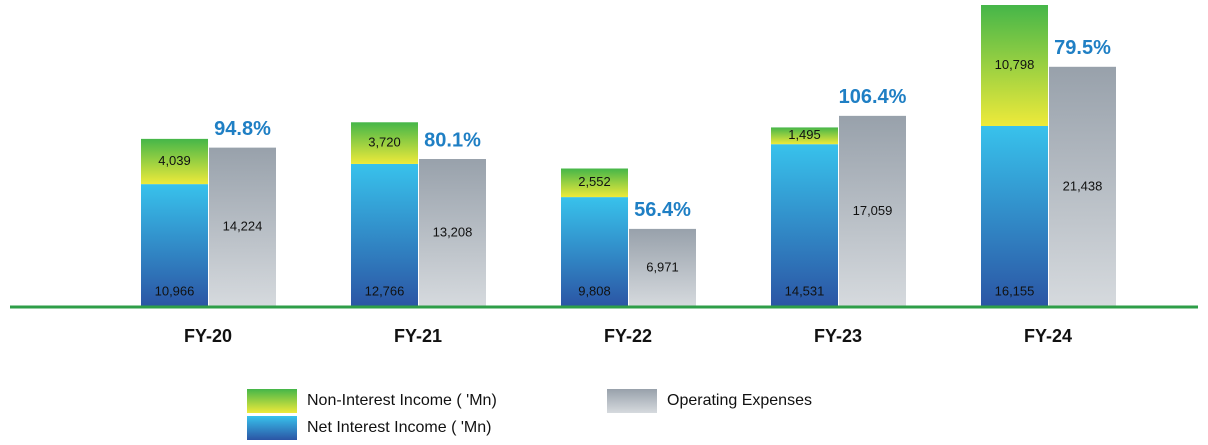 The height and width of the screenshot is (445, 1208). I want to click on data-label: 1,495, so click(804, 134).